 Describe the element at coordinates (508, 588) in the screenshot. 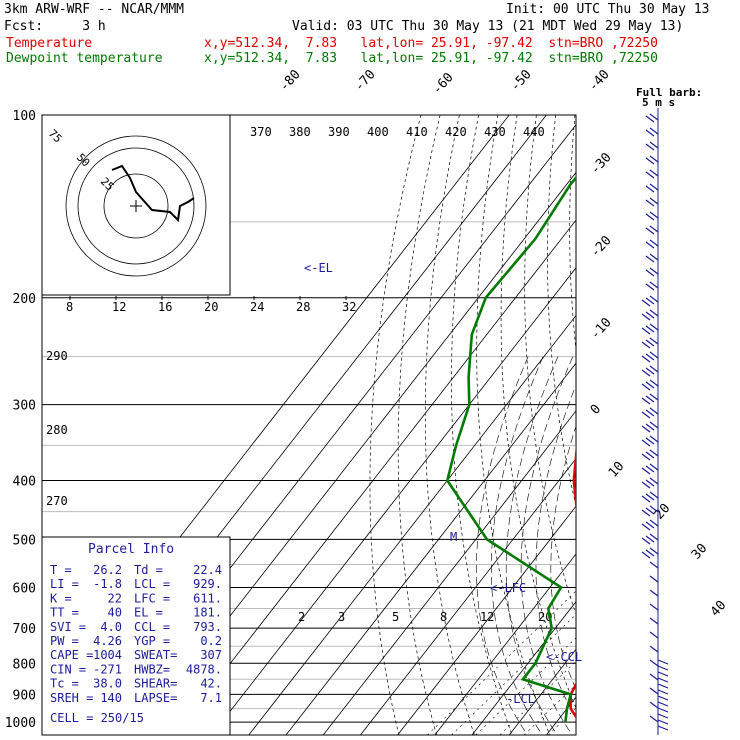

I see `annotation-lfc: <-LFC` at that location.